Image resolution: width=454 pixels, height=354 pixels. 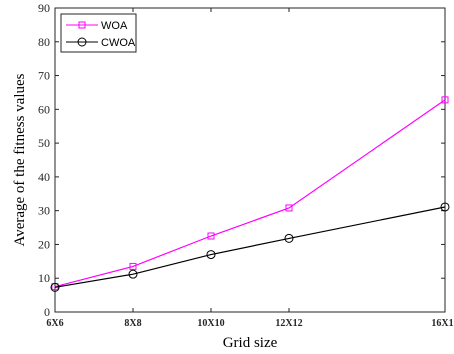 What do you see at coordinates (44, 8) in the screenshot?
I see `y-tick-label: 90` at bounding box center [44, 8].